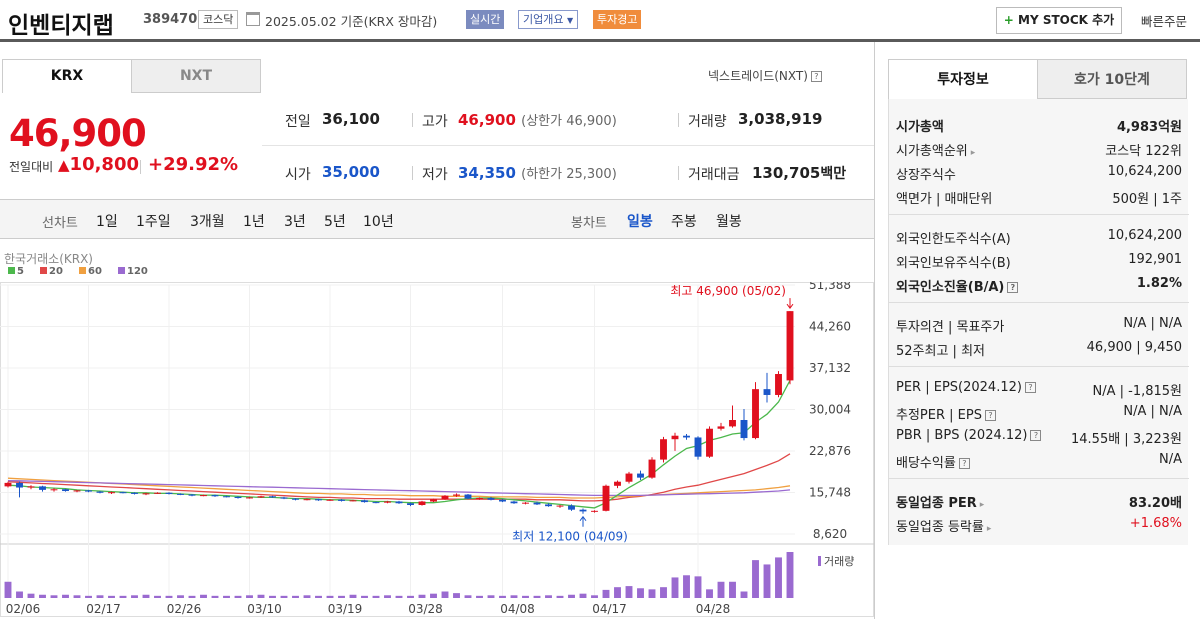  Describe the element at coordinates (295, 222) in the screenshot. I see `period-3y: 3년` at that location.